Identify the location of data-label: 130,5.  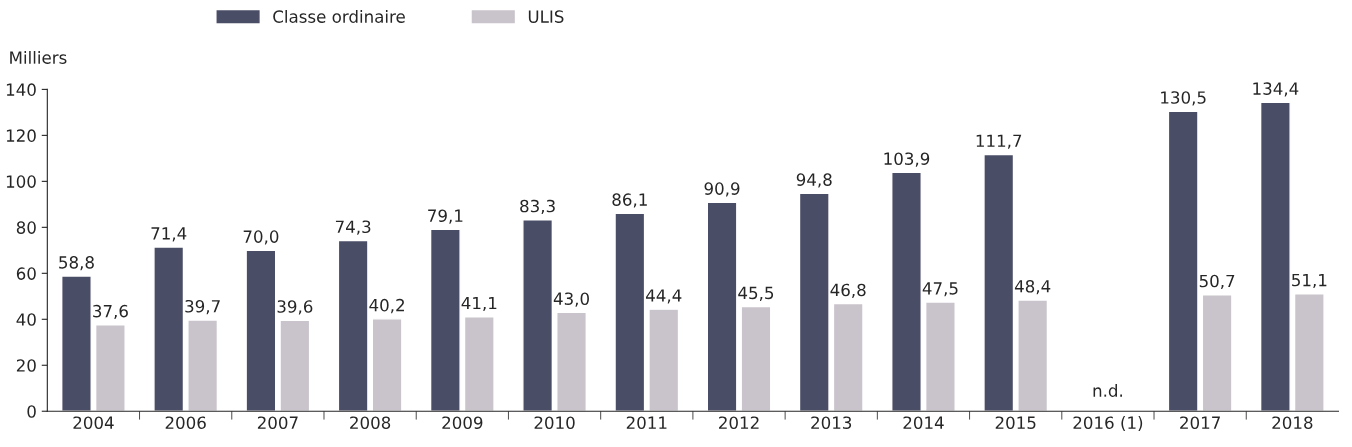
(1183, 98).